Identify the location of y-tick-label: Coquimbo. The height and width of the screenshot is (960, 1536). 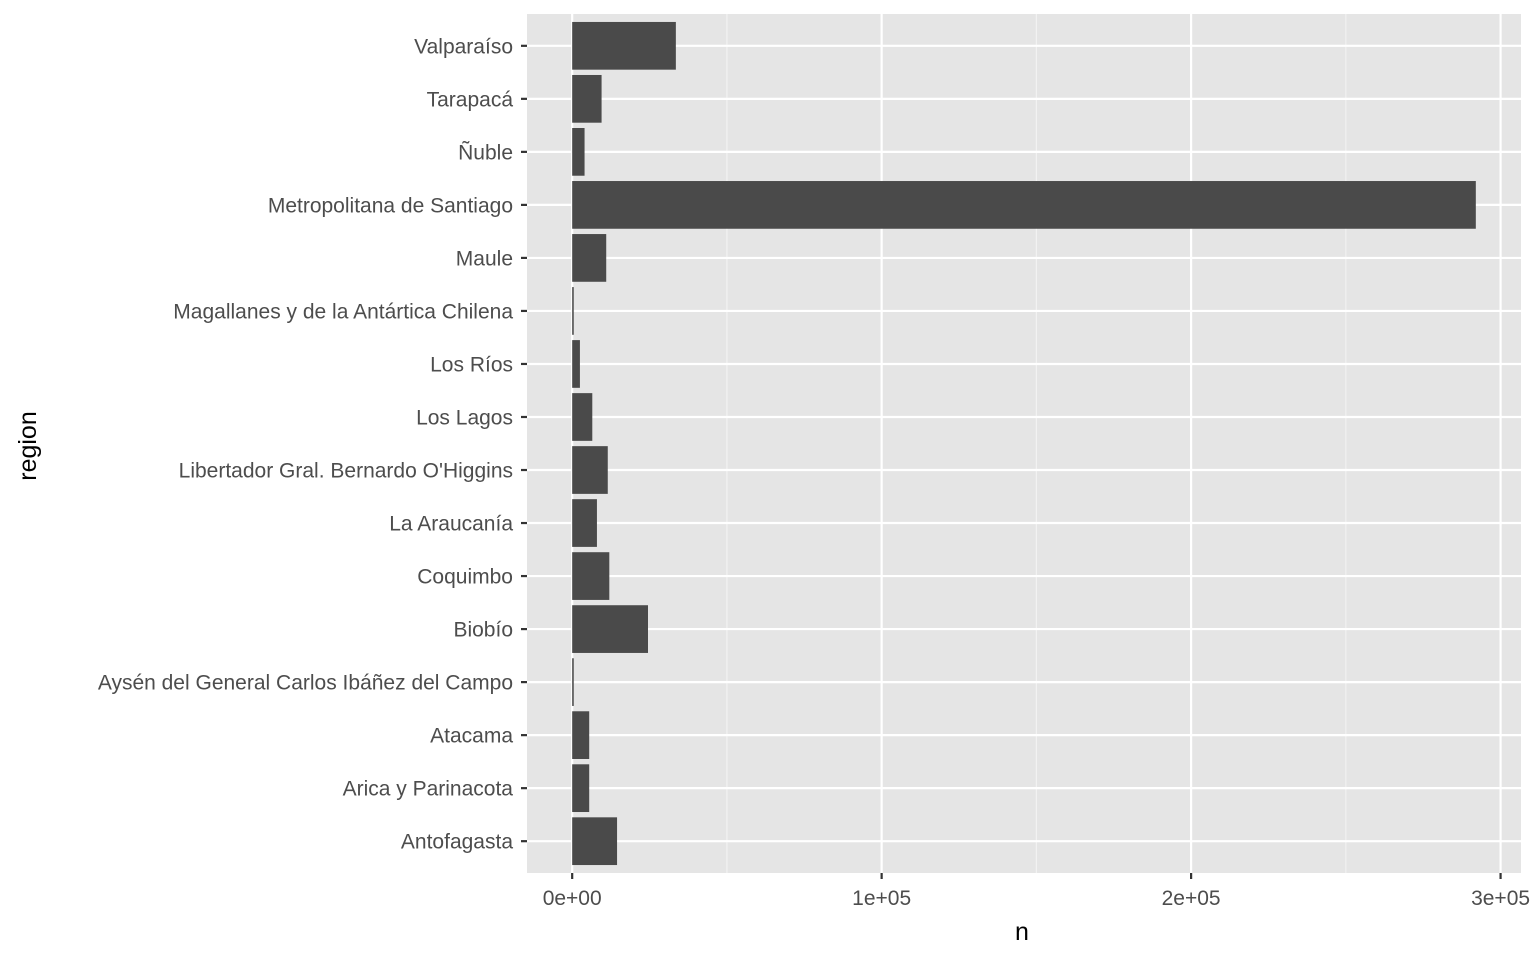
(465, 577).